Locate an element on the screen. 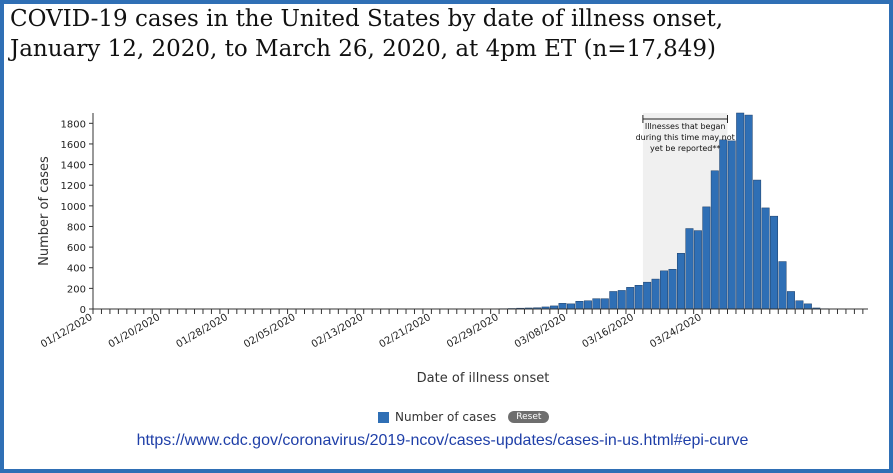  y-tick-label: 0 is located at coordinates (83, 310).